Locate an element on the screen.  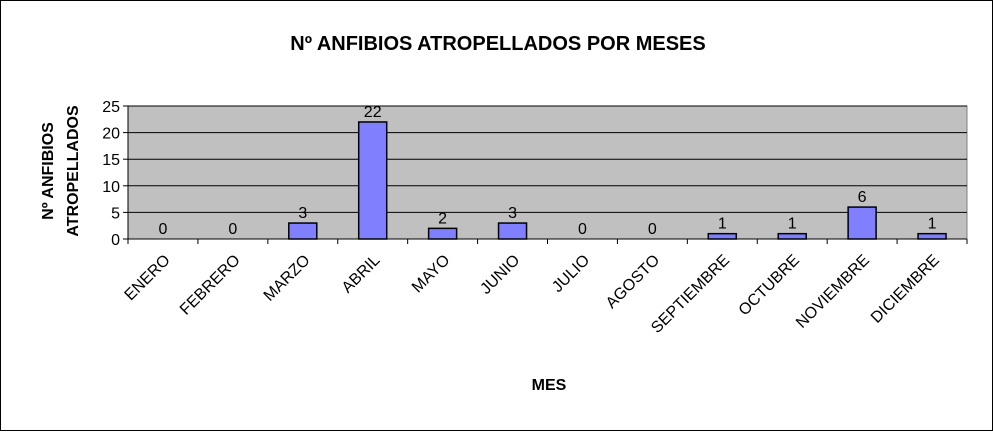
x-tick-label: FEBRERO is located at coordinates (210, 285).